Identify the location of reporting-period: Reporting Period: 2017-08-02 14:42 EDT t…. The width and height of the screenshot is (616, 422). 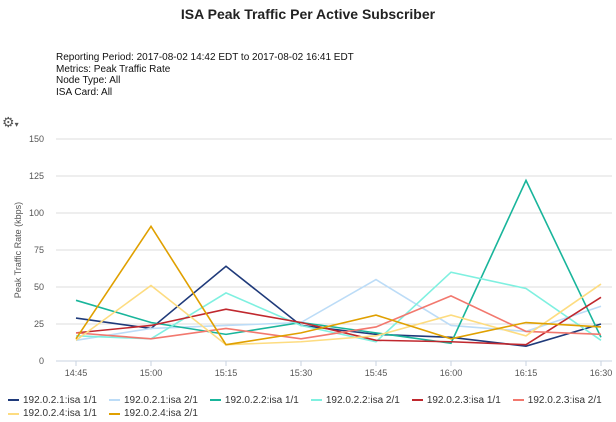
(205, 57).